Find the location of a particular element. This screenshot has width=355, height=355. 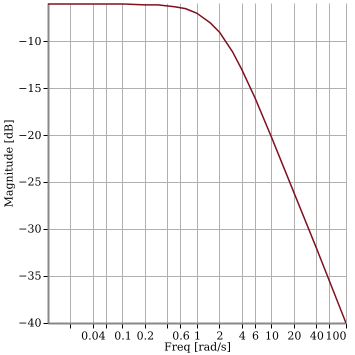

y-tick-label: −20 is located at coordinates (30, 135).